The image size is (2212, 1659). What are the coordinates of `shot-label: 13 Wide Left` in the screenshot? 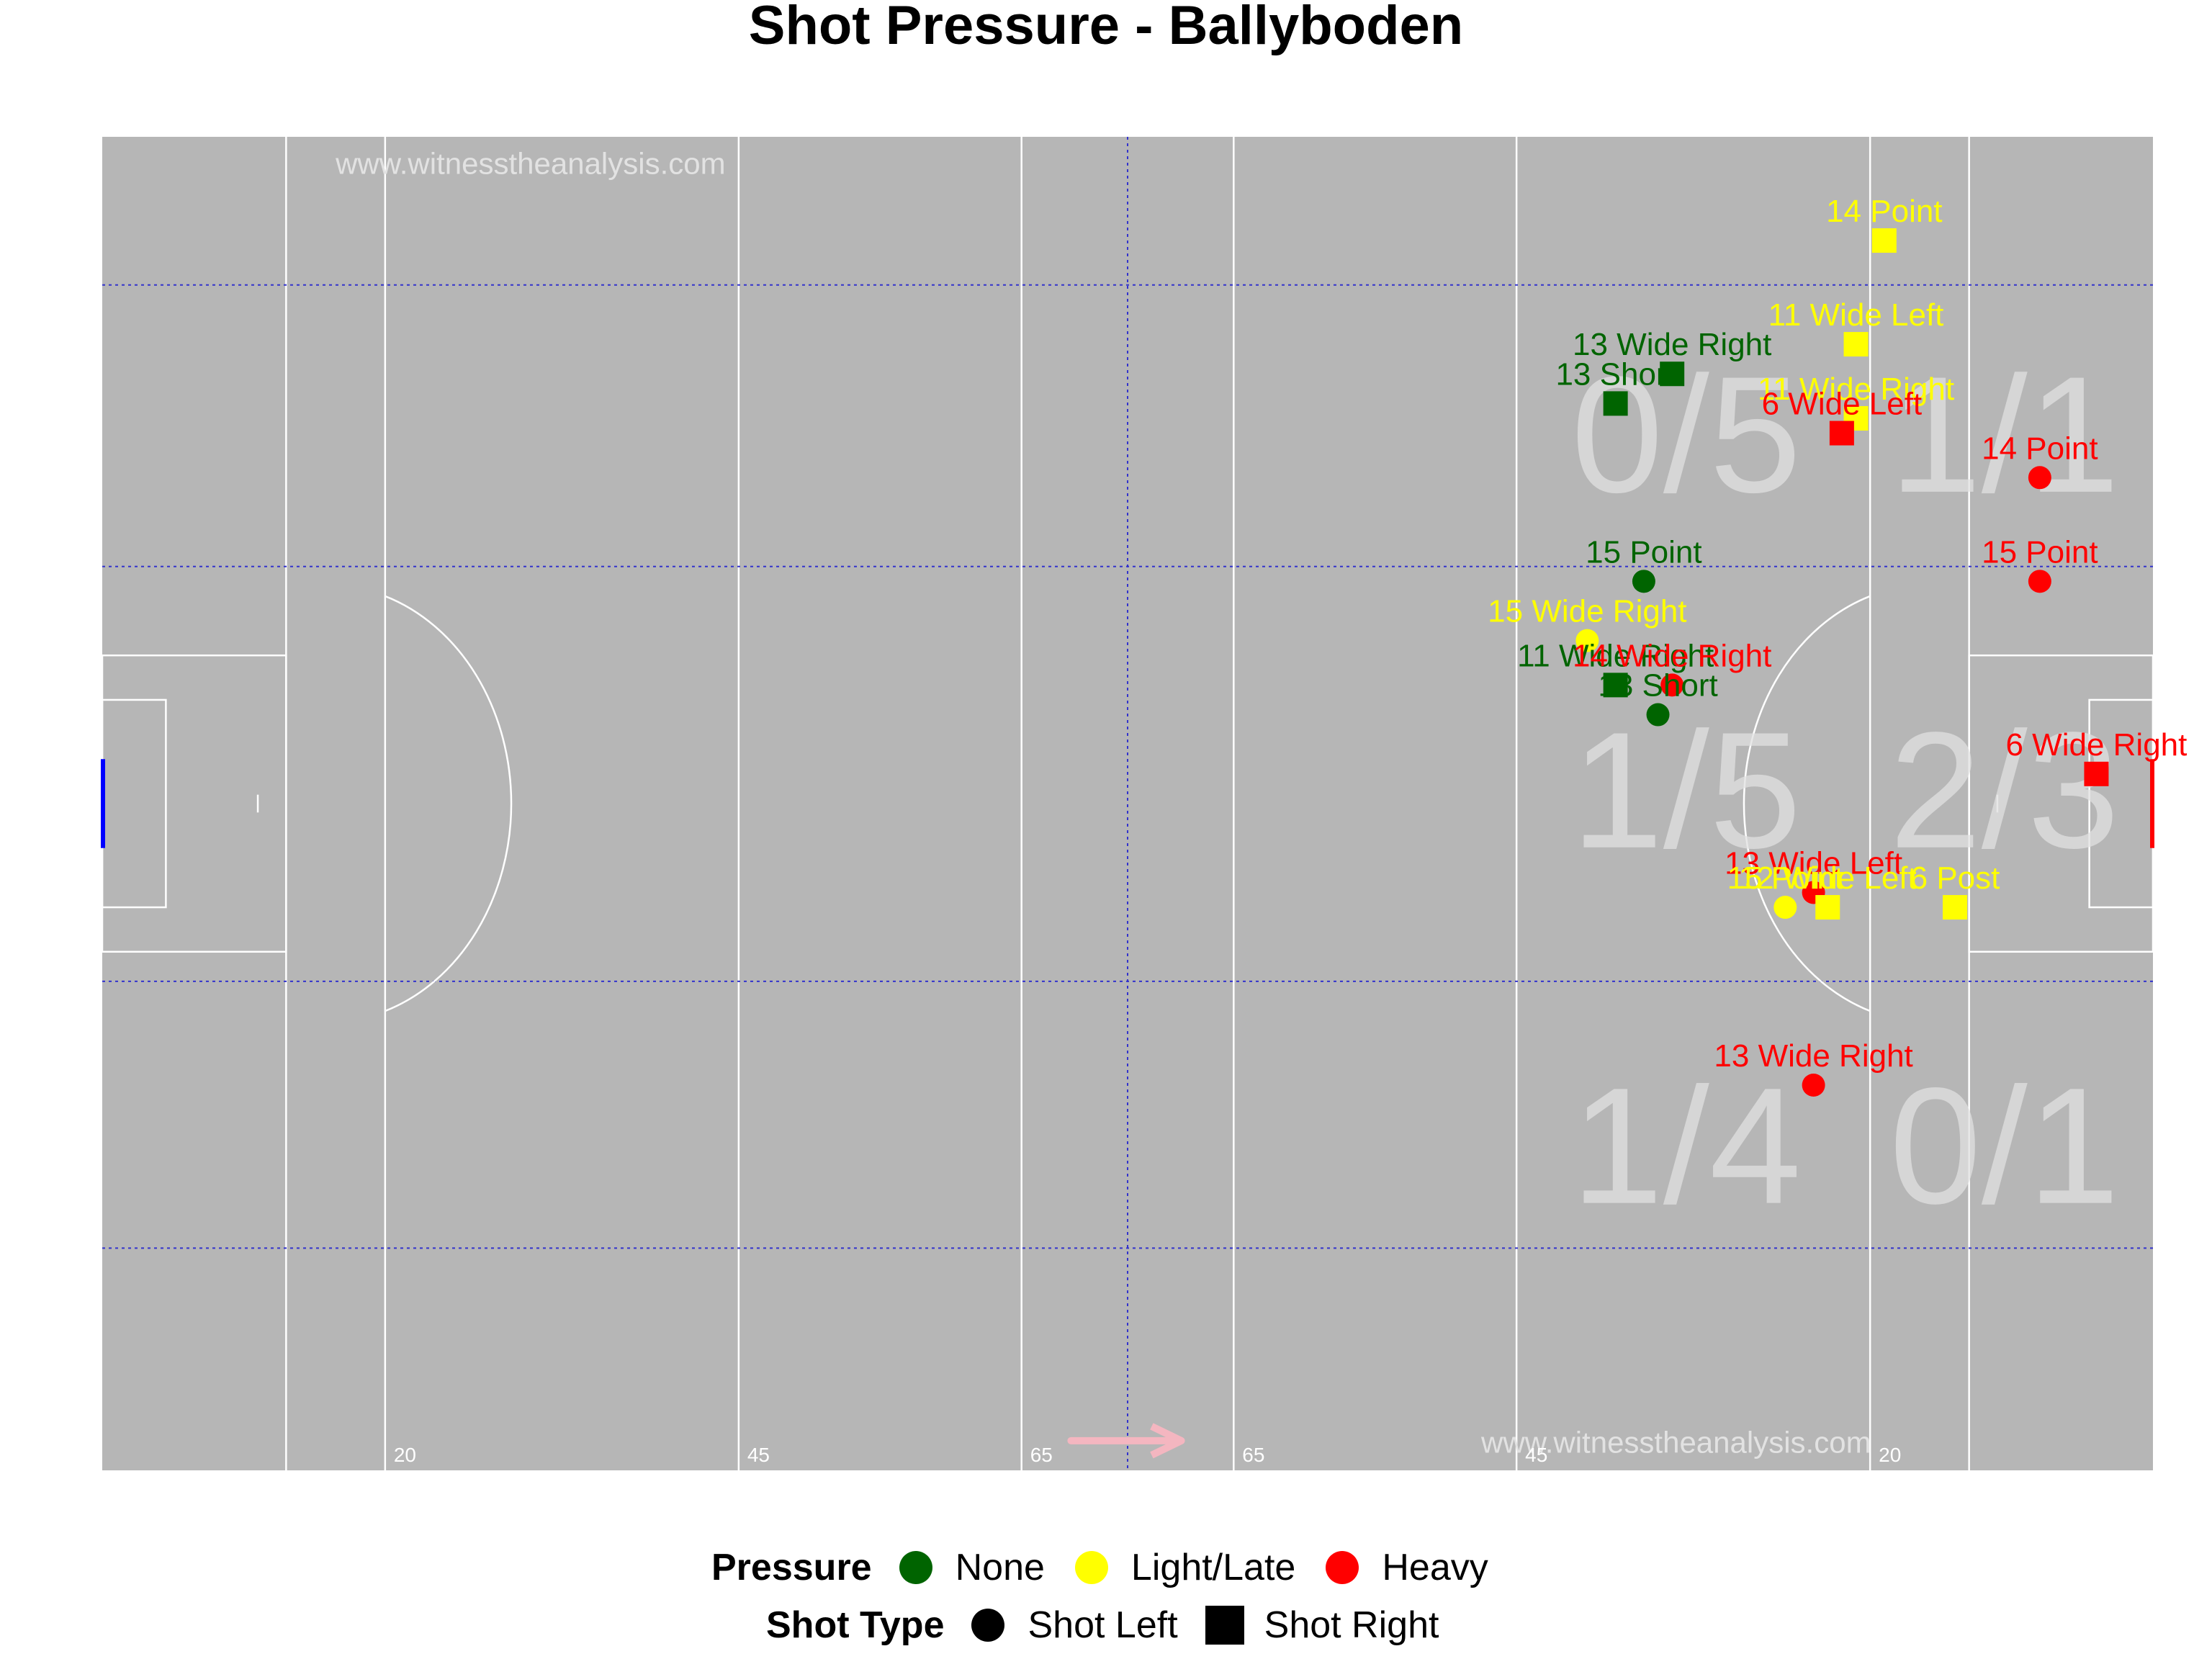 It's located at (1813, 863).